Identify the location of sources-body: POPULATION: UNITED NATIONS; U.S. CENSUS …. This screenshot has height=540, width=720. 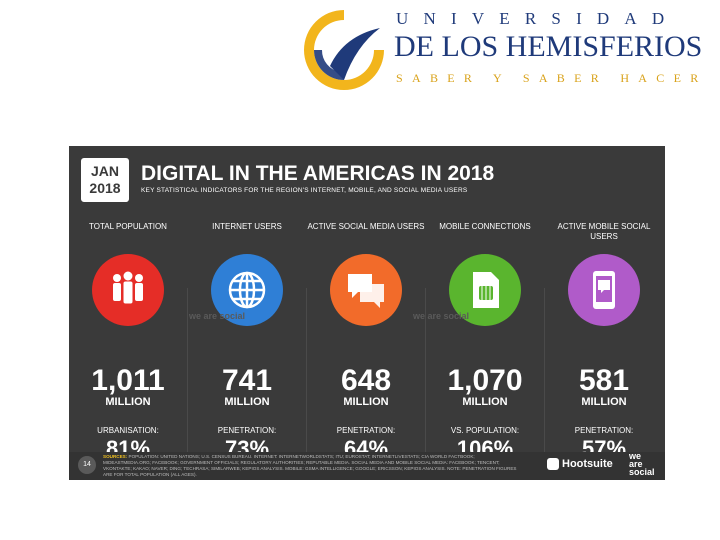
(310, 465).